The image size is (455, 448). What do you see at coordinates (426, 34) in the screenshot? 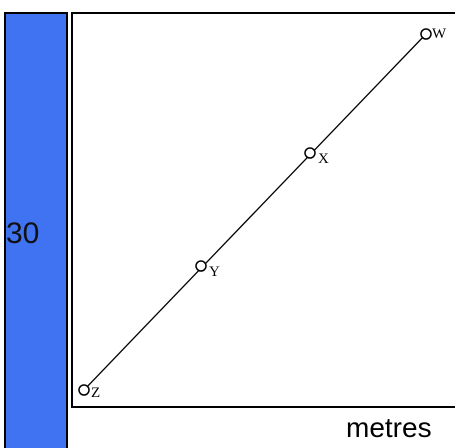
I see `point-w-marker` at bounding box center [426, 34].